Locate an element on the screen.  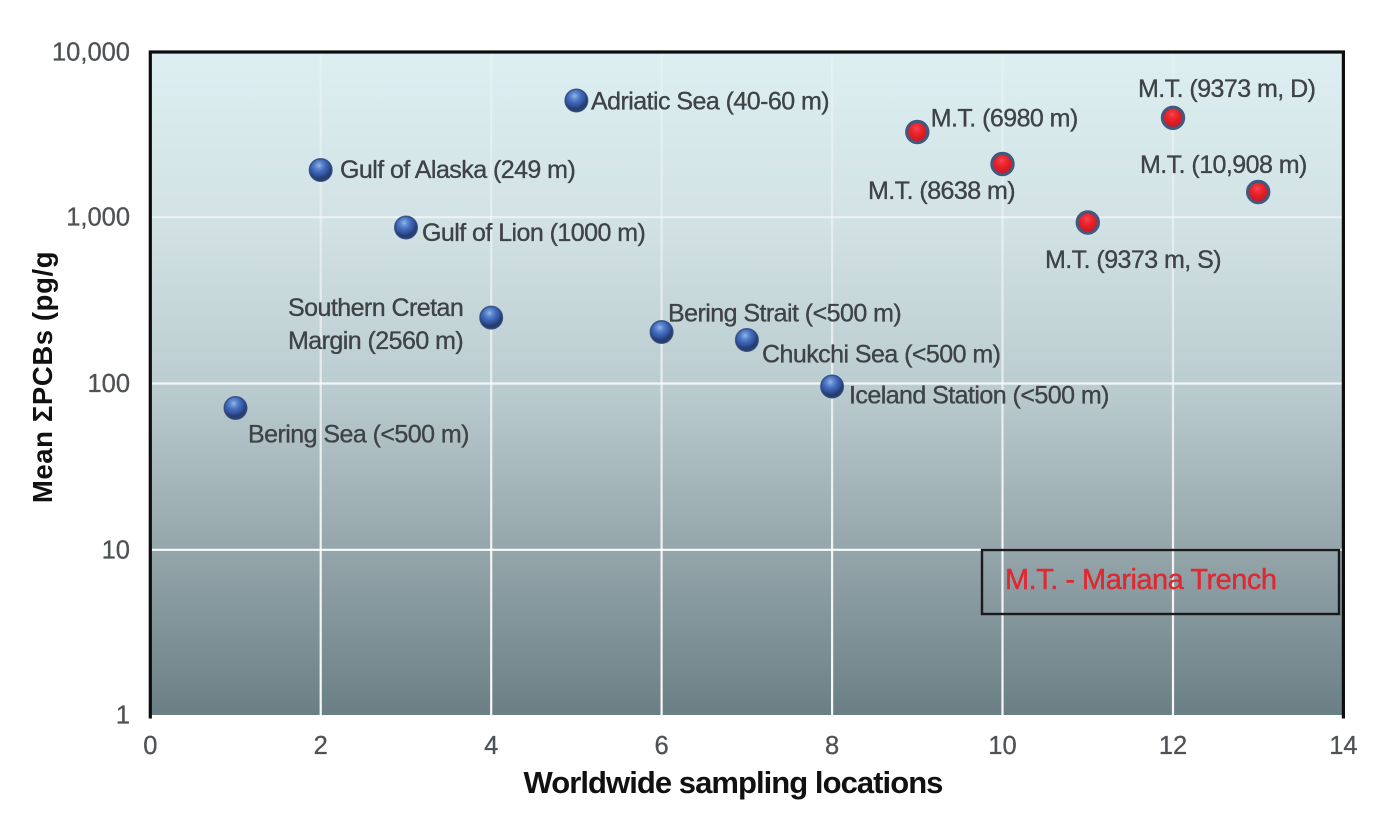
svg-text: Bering Sea (<500 m) is located at coordinates (358, 435).